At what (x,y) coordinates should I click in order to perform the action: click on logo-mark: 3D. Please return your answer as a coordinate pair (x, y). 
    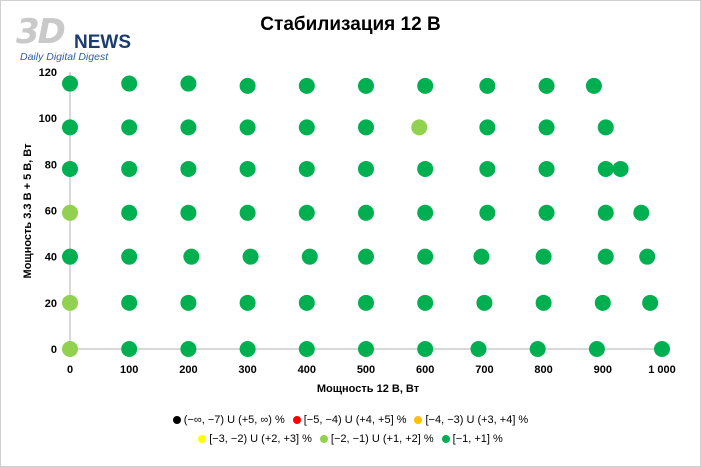
    Looking at the image, I should click on (41, 32).